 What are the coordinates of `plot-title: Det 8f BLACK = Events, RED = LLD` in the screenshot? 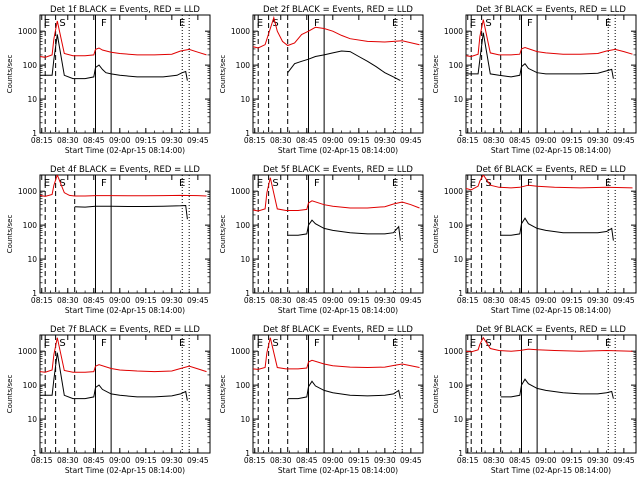 It's located at (338, 330).